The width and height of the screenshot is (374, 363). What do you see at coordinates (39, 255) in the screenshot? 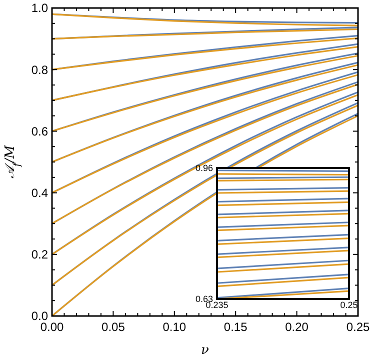
I see `y-tick-label: 0.2` at bounding box center [39, 255].